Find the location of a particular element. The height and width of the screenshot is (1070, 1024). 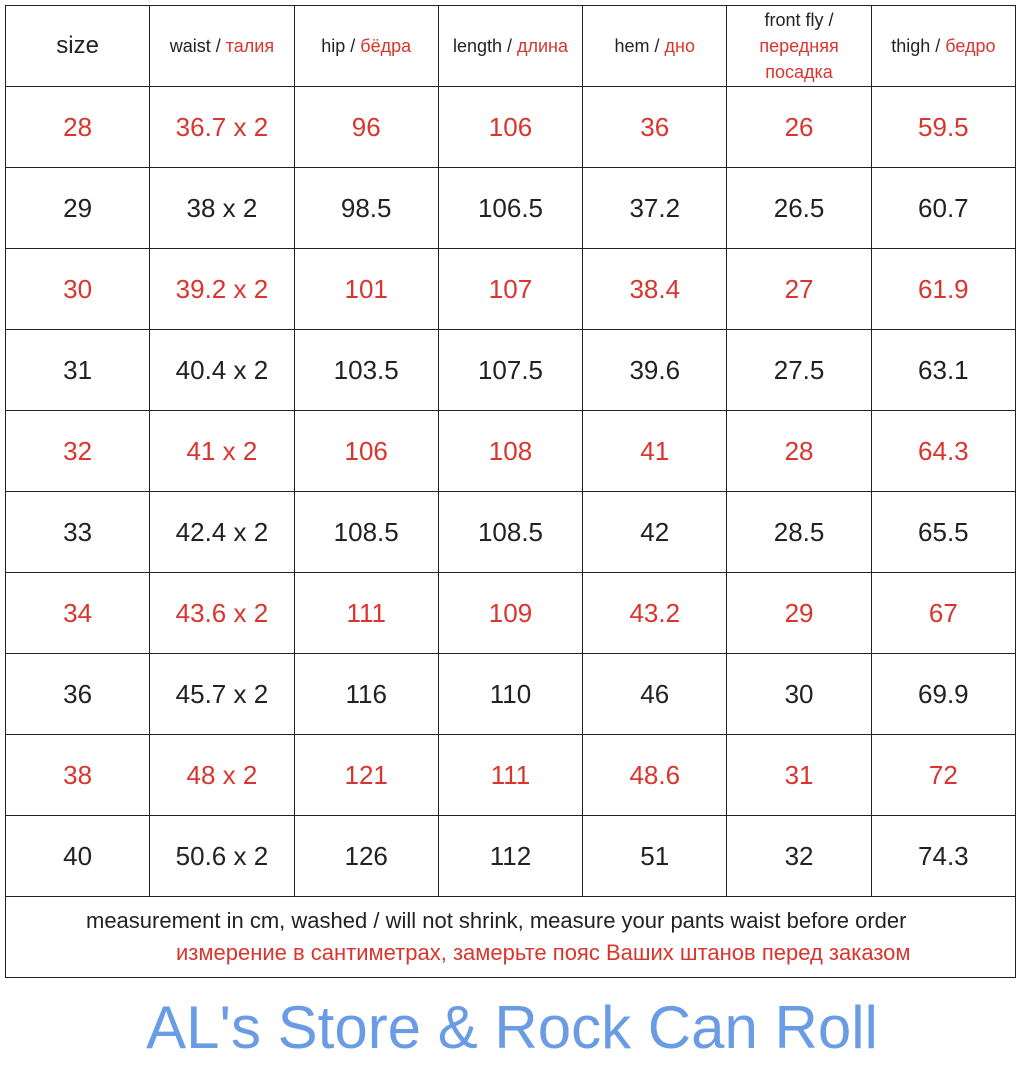

table-cell: 98.5 is located at coordinates (366, 208).